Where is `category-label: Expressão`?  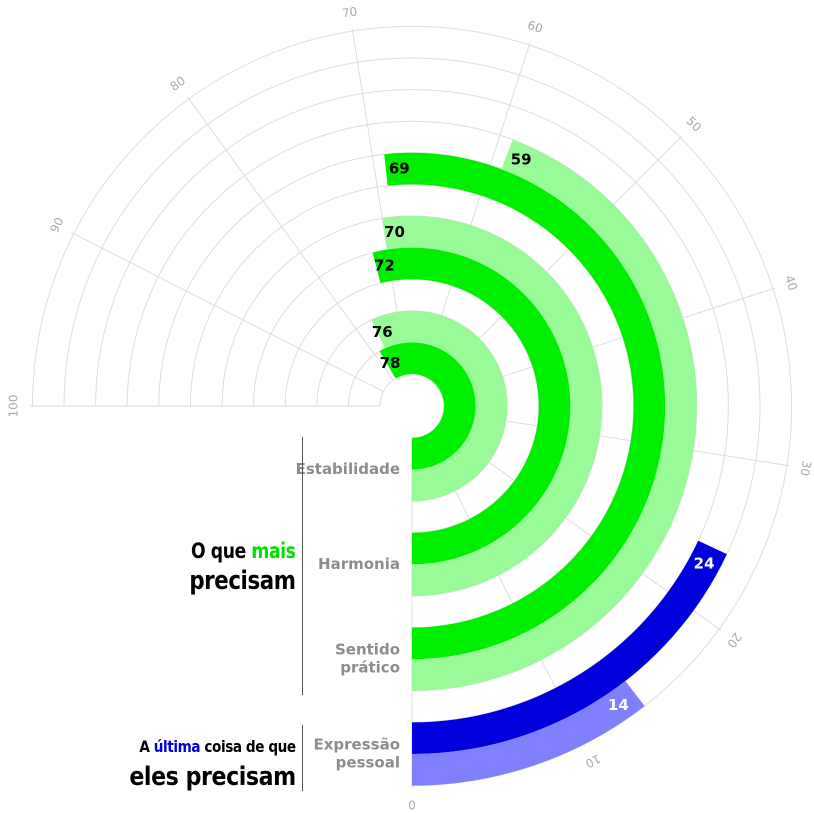
category-label: Expressão is located at coordinates (356, 745).